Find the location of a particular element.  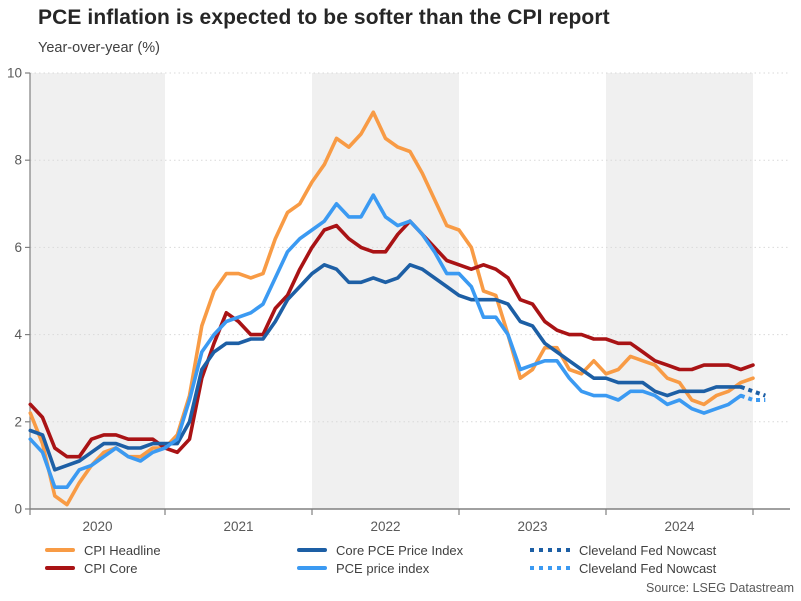

legend-label: CPI Headline is located at coordinates (122, 550).